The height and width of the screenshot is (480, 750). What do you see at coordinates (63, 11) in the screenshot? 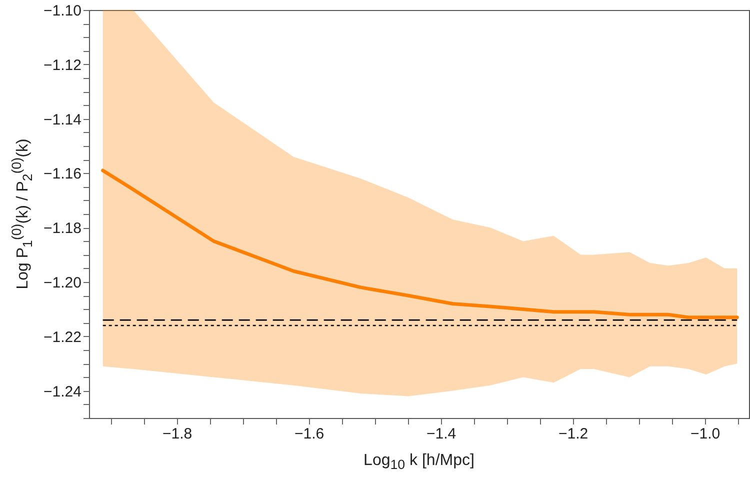
I see `y-tick-label: −1.10` at bounding box center [63, 11].